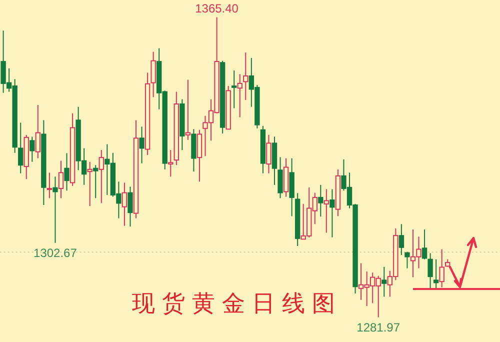 The height and width of the screenshot is (342, 500). Describe the element at coordinates (217, 8) in the screenshot. I see `annotation: 1365.40` at that location.